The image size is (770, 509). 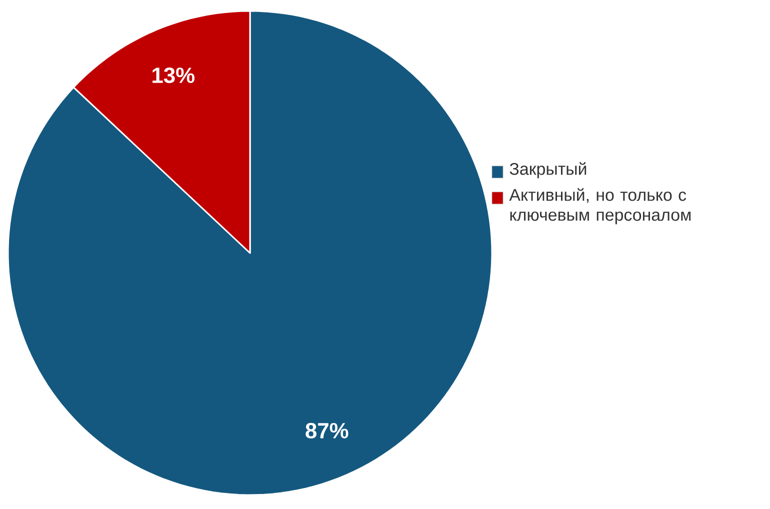 I want to click on legend-label: Закрытый, so click(x=548, y=170).